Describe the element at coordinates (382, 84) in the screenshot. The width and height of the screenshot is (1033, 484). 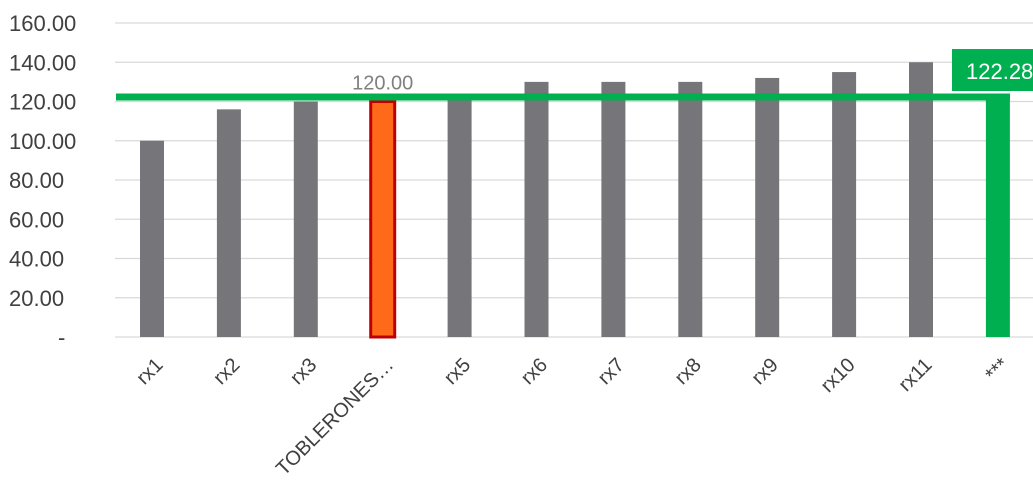
I see `highlight-data-label: 120.00` at that location.